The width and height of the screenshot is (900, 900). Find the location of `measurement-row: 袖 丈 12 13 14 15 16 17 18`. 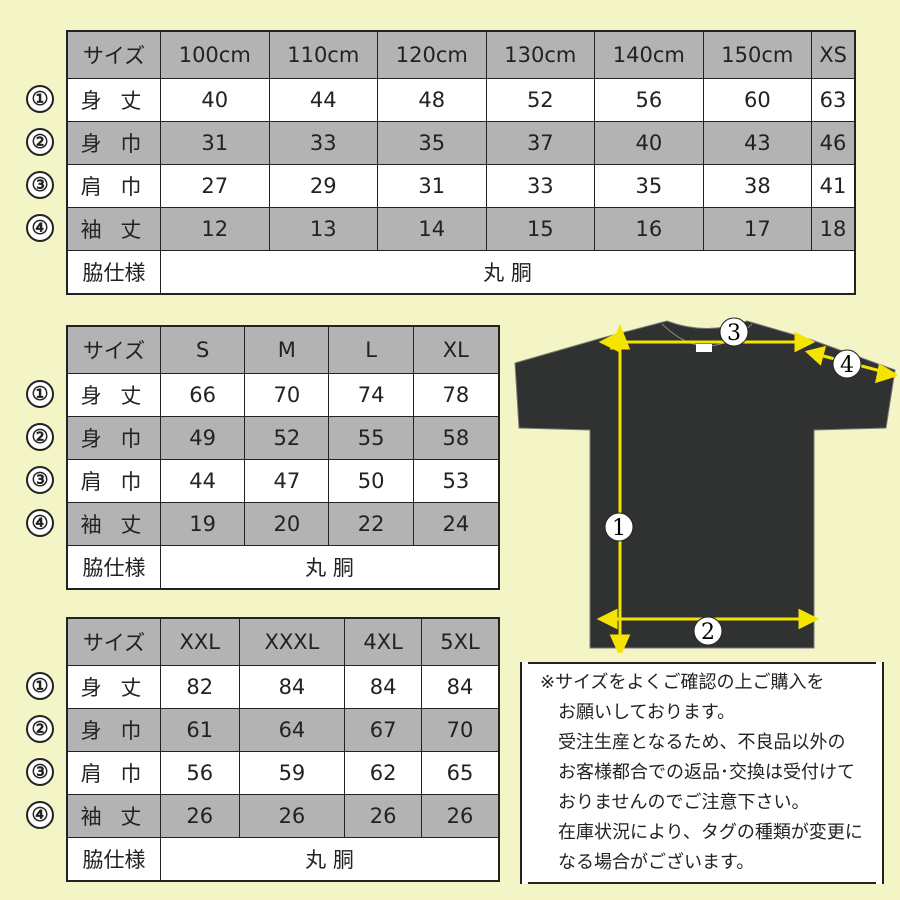

measurement-row: 袖 丈 12 13 14 15 16 17 18 is located at coordinates (461, 229).